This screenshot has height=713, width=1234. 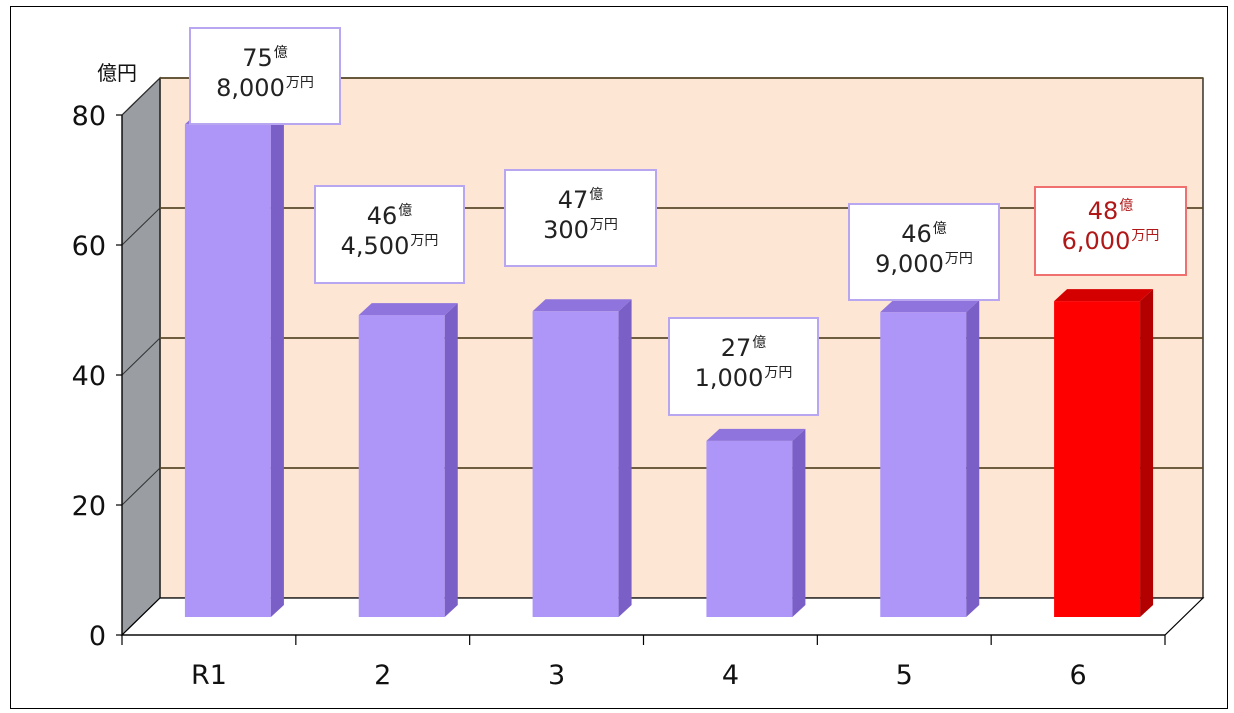 What do you see at coordinates (729, 378) in the screenshot?
I see `man-value: 1,000` at bounding box center [729, 378].